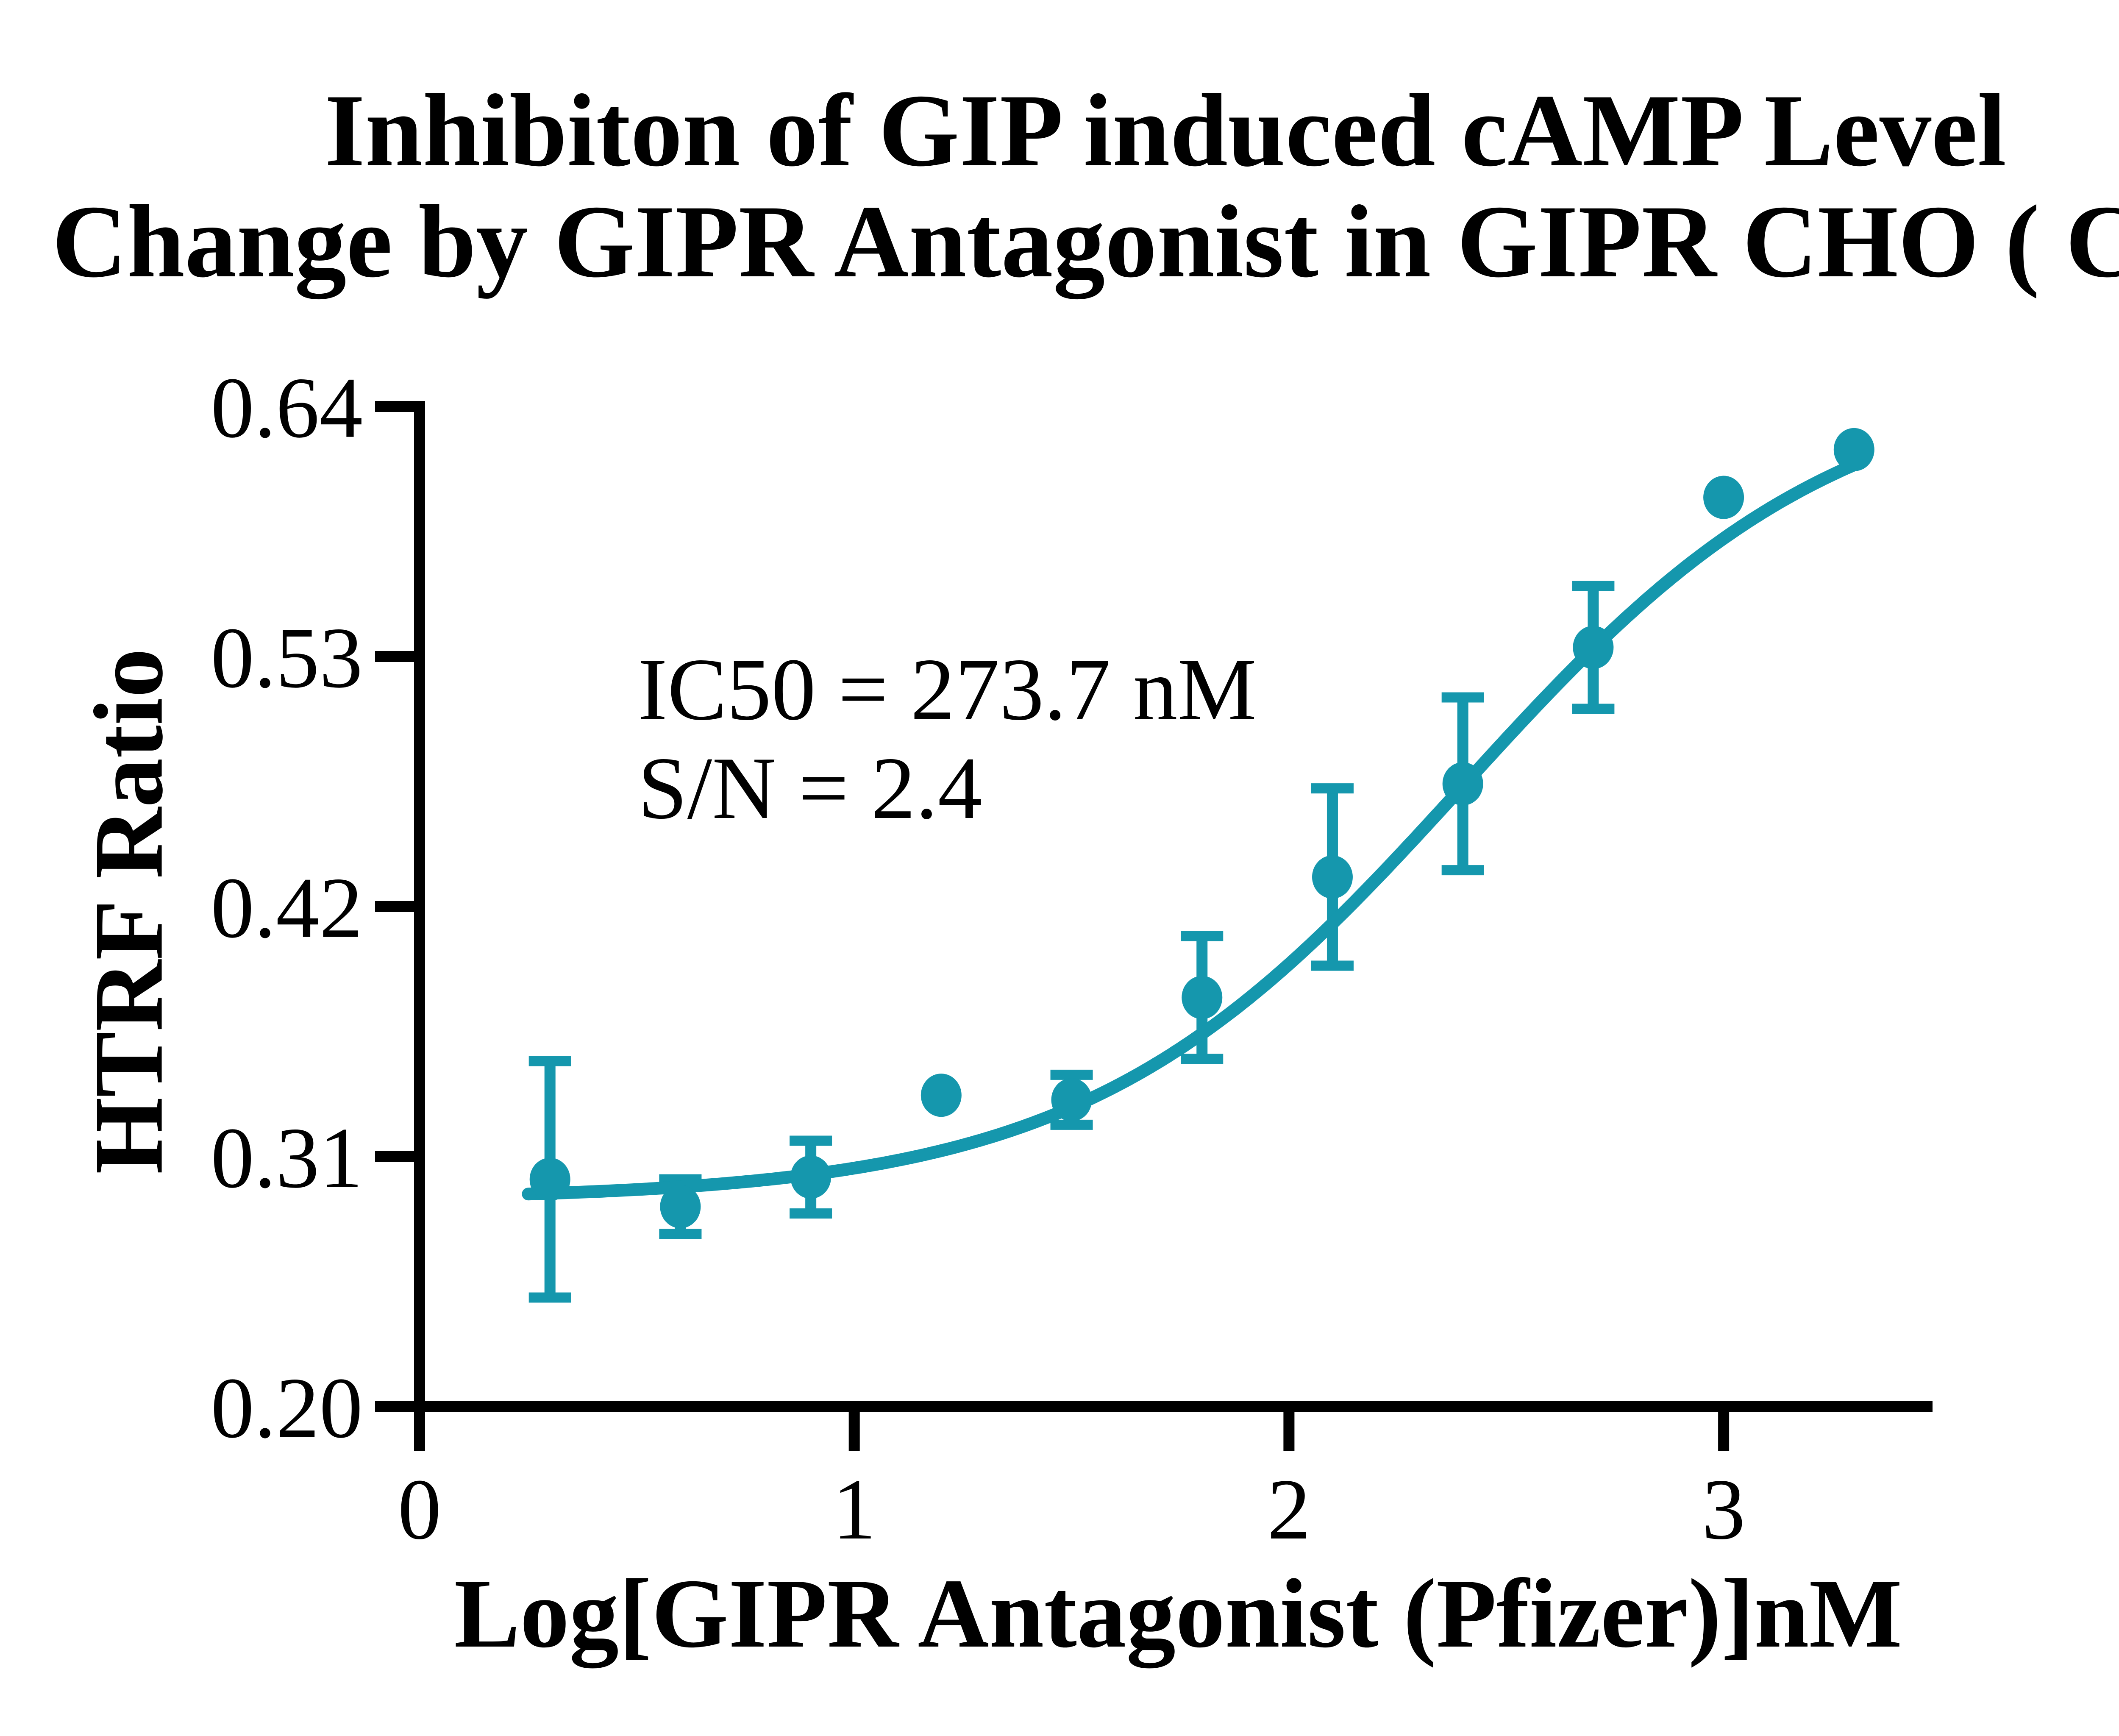  What do you see at coordinates (1289, 1509) in the screenshot?
I see `x-tick-label: 2` at bounding box center [1289, 1509].